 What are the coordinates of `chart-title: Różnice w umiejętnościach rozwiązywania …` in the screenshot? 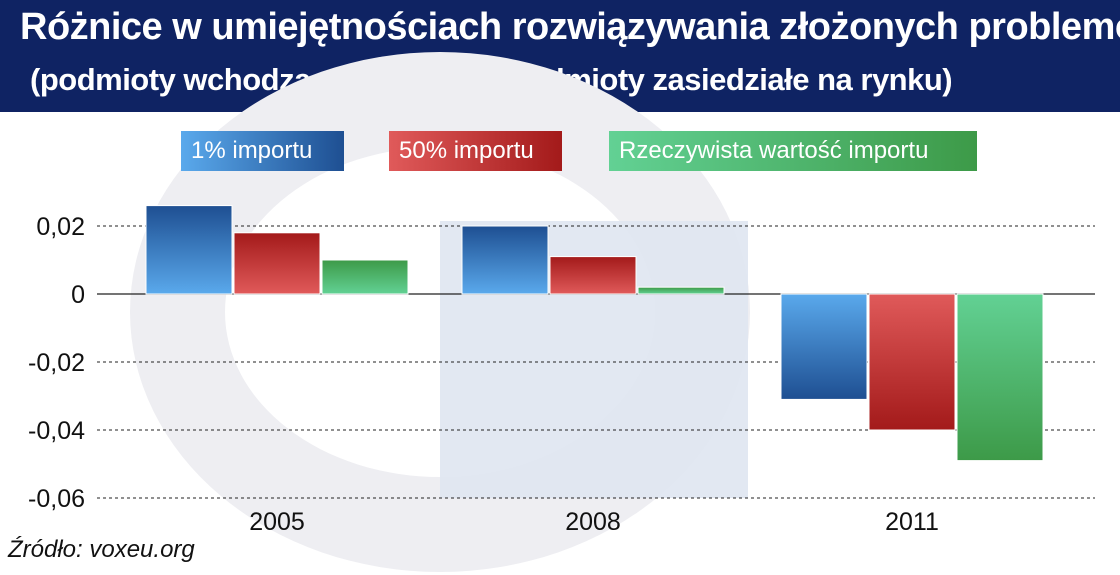 It's located at (570, 27).